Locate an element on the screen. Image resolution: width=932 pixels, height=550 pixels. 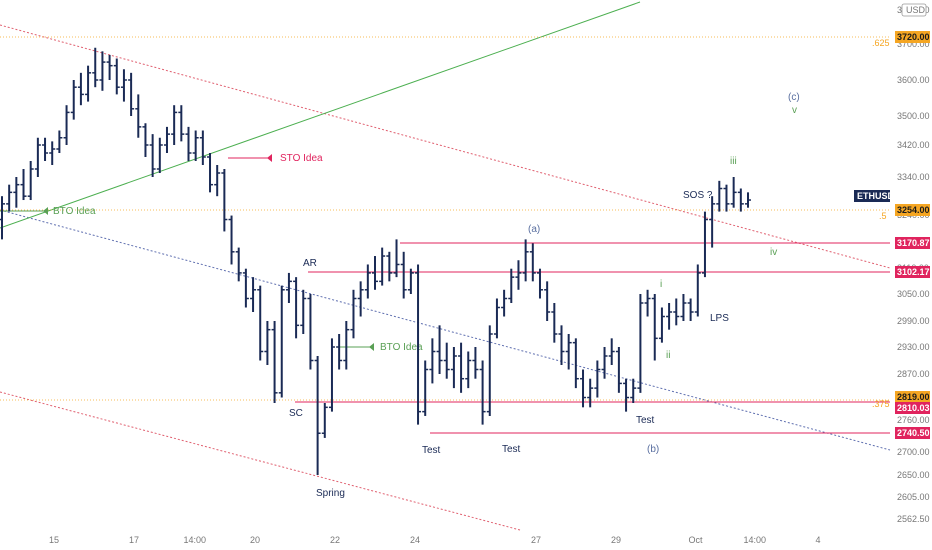
wave-iv-label: iv is located at coordinates (773, 252).